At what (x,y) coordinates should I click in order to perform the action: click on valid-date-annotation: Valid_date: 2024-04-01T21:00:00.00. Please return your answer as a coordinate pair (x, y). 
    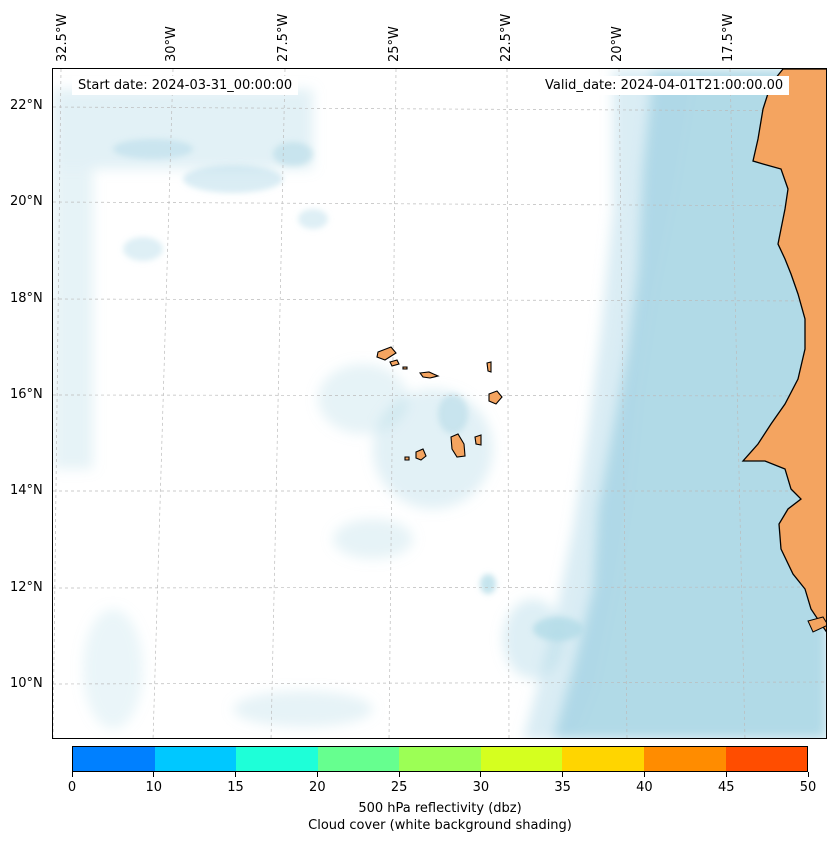
    Looking at the image, I should click on (664, 85).